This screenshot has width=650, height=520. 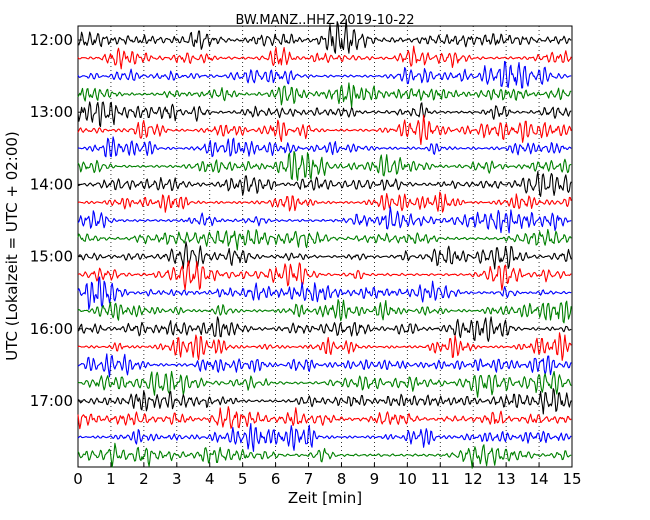 I want to click on x-tick-label: 14, so click(x=539, y=479).